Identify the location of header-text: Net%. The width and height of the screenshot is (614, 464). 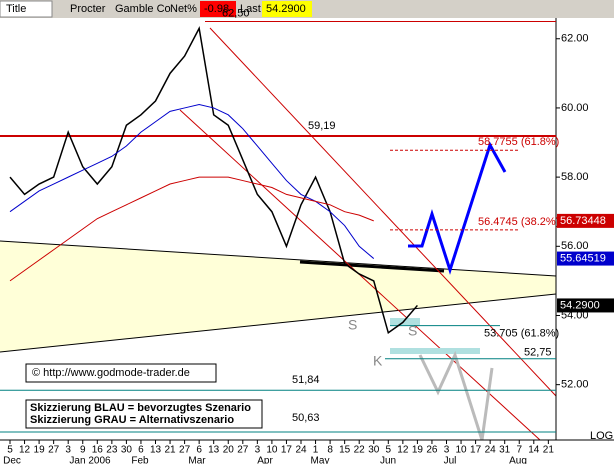
(183, 9).